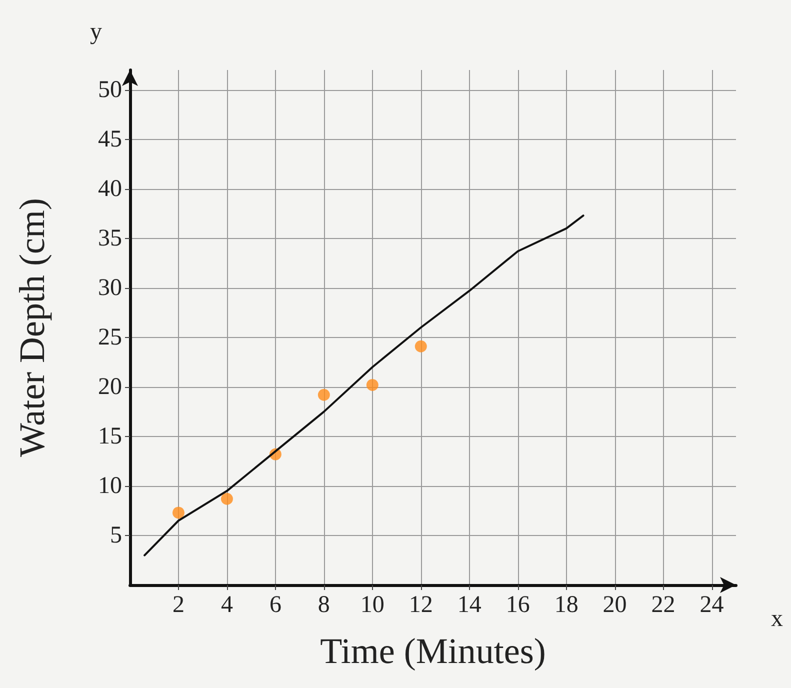 Image resolution: width=791 pixels, height=688 pixels. I want to click on y-tick-label: 10, so click(110, 485).